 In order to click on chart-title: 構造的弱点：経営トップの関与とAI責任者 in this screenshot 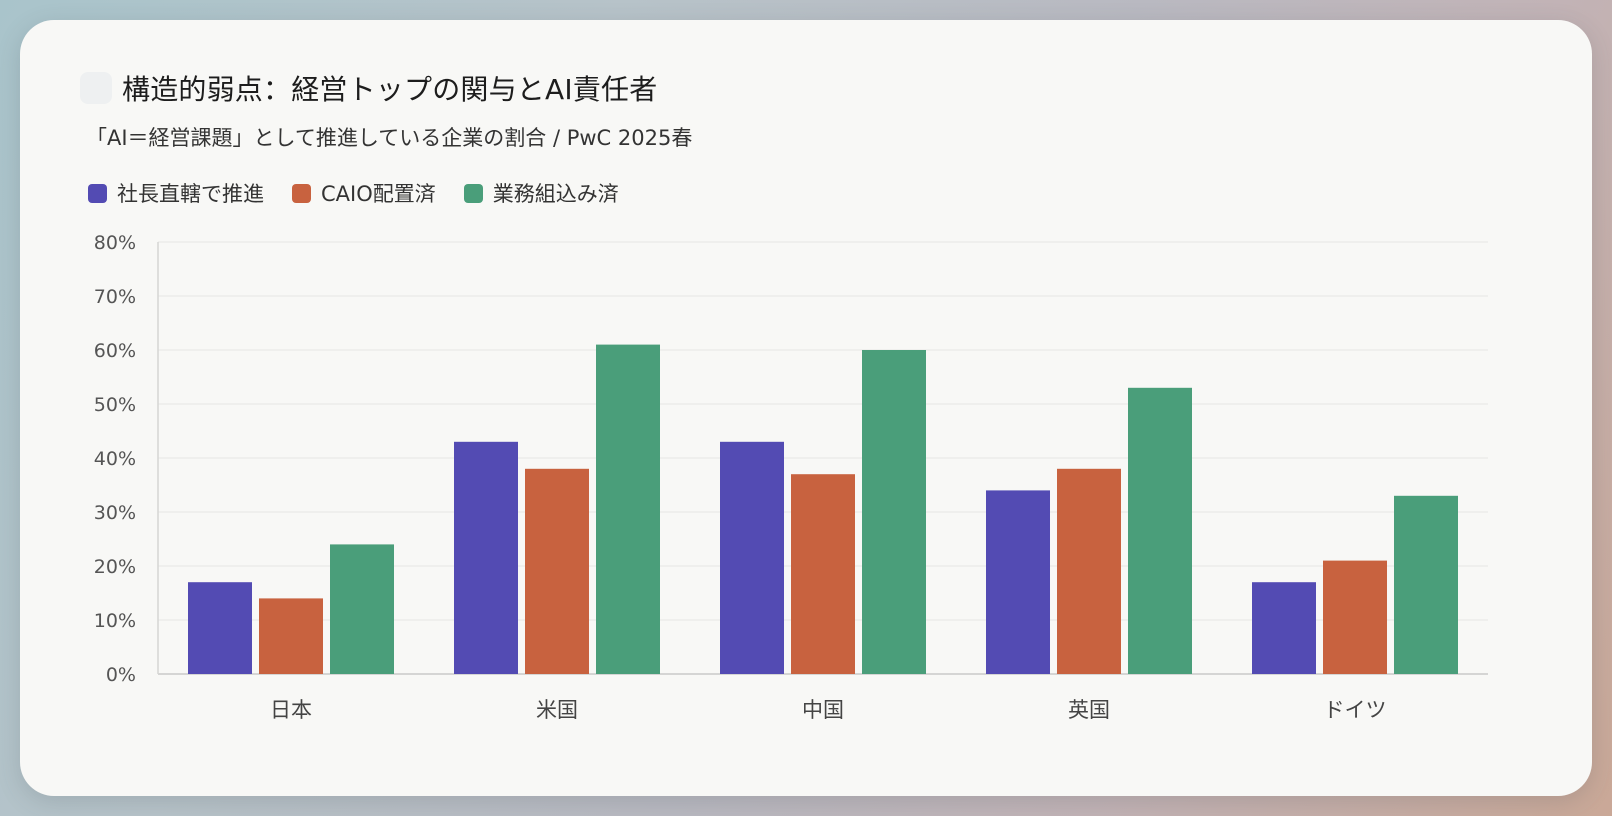, I will do `click(390, 89)`.